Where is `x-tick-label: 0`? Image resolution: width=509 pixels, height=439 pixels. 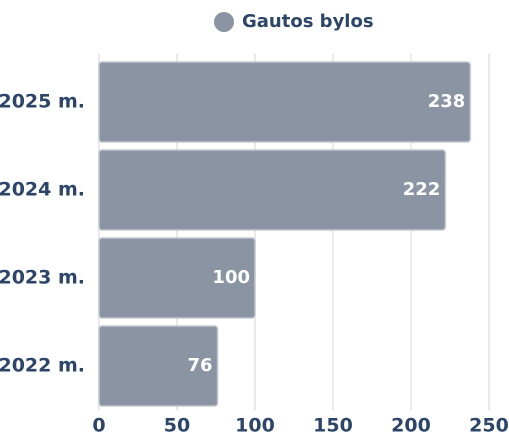 x-tick-label: 0 is located at coordinates (98, 426).